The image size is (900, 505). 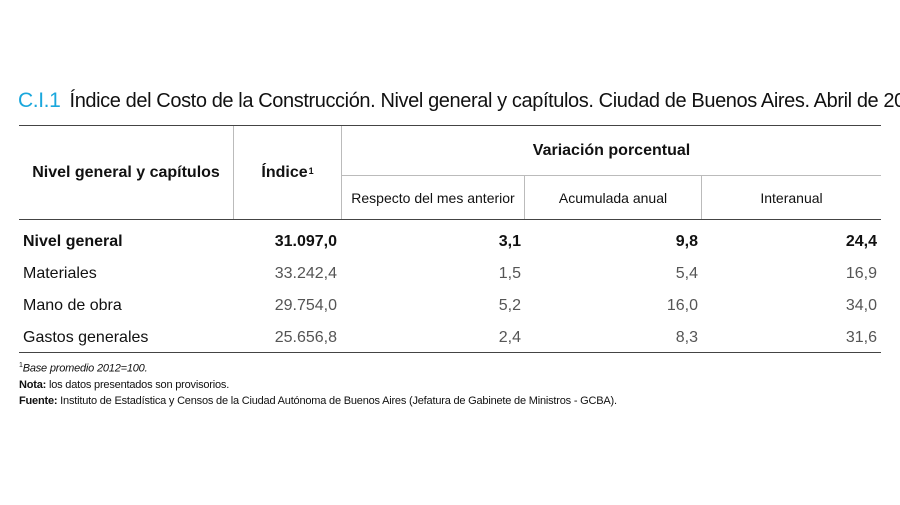 I want to click on table-code: C.I.1, so click(x=39, y=100).